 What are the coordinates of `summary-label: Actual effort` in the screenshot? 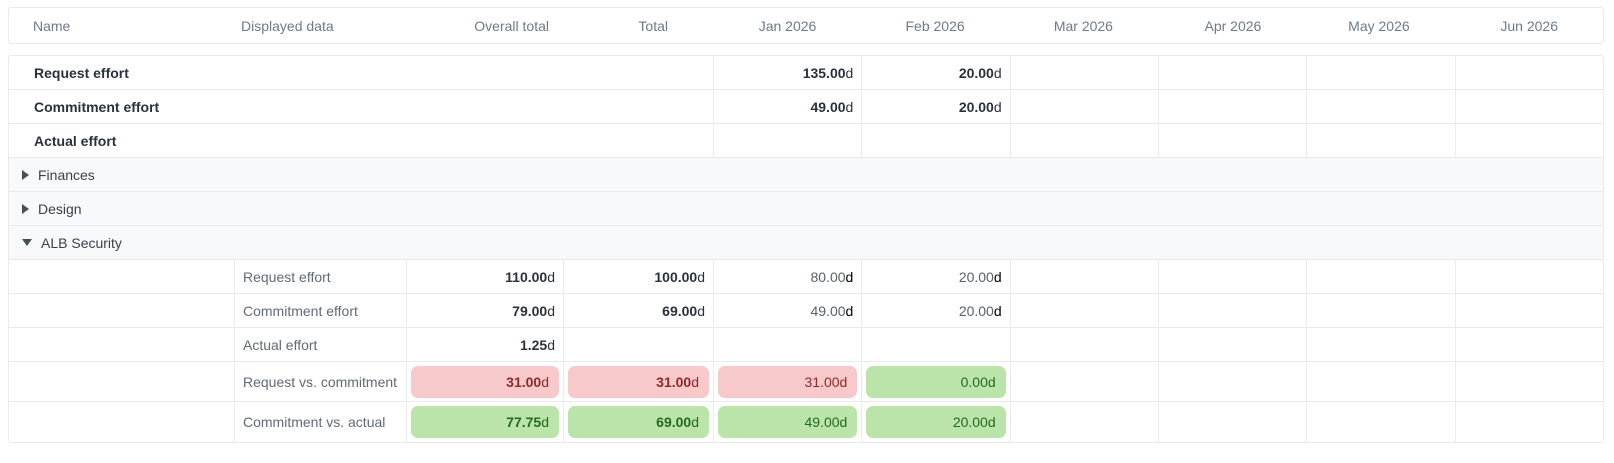 It's located at (75, 140).